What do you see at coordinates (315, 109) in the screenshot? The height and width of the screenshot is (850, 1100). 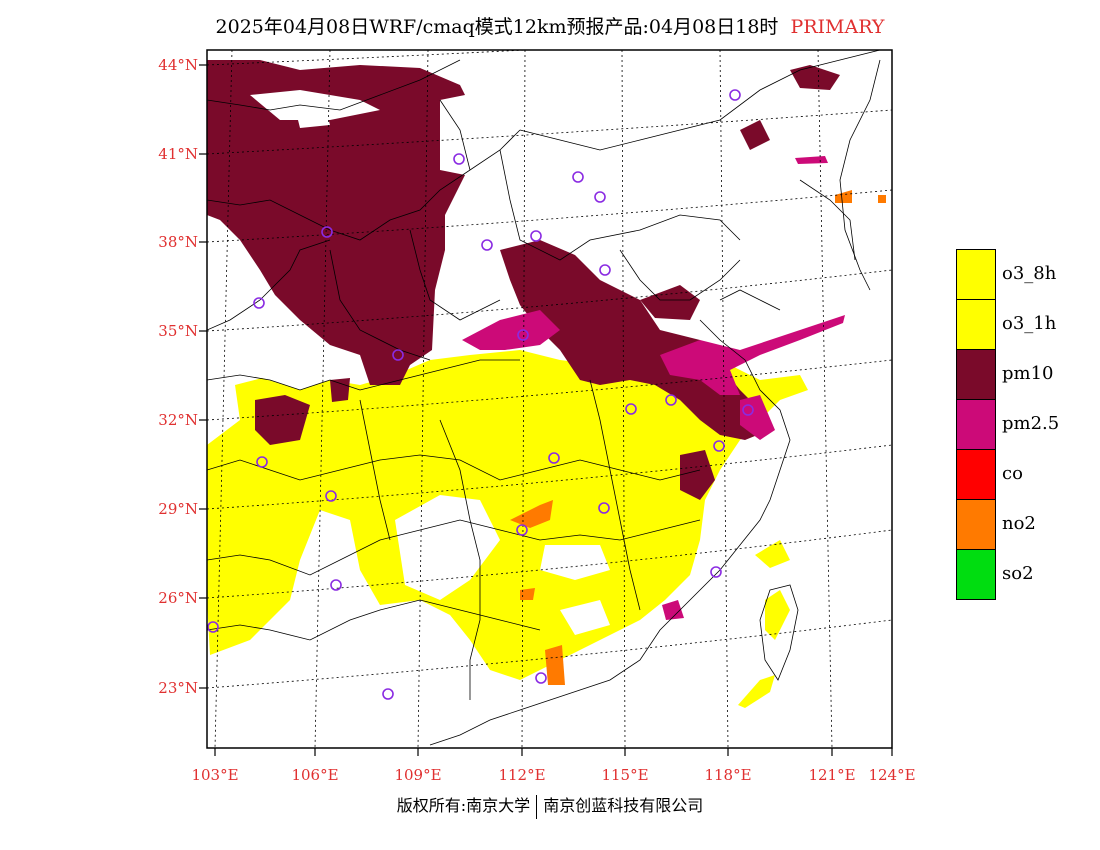 I see `pm10-gaps` at bounding box center [315, 109].